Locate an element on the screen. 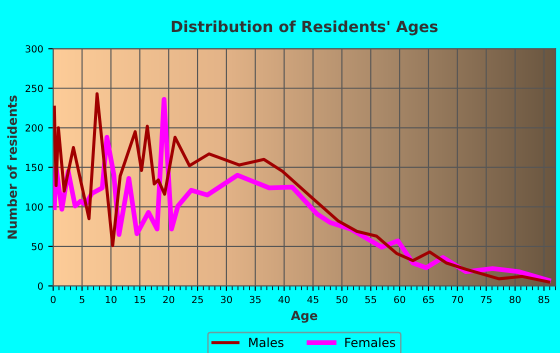  y-tick-label: 150 is located at coordinates (34, 168).